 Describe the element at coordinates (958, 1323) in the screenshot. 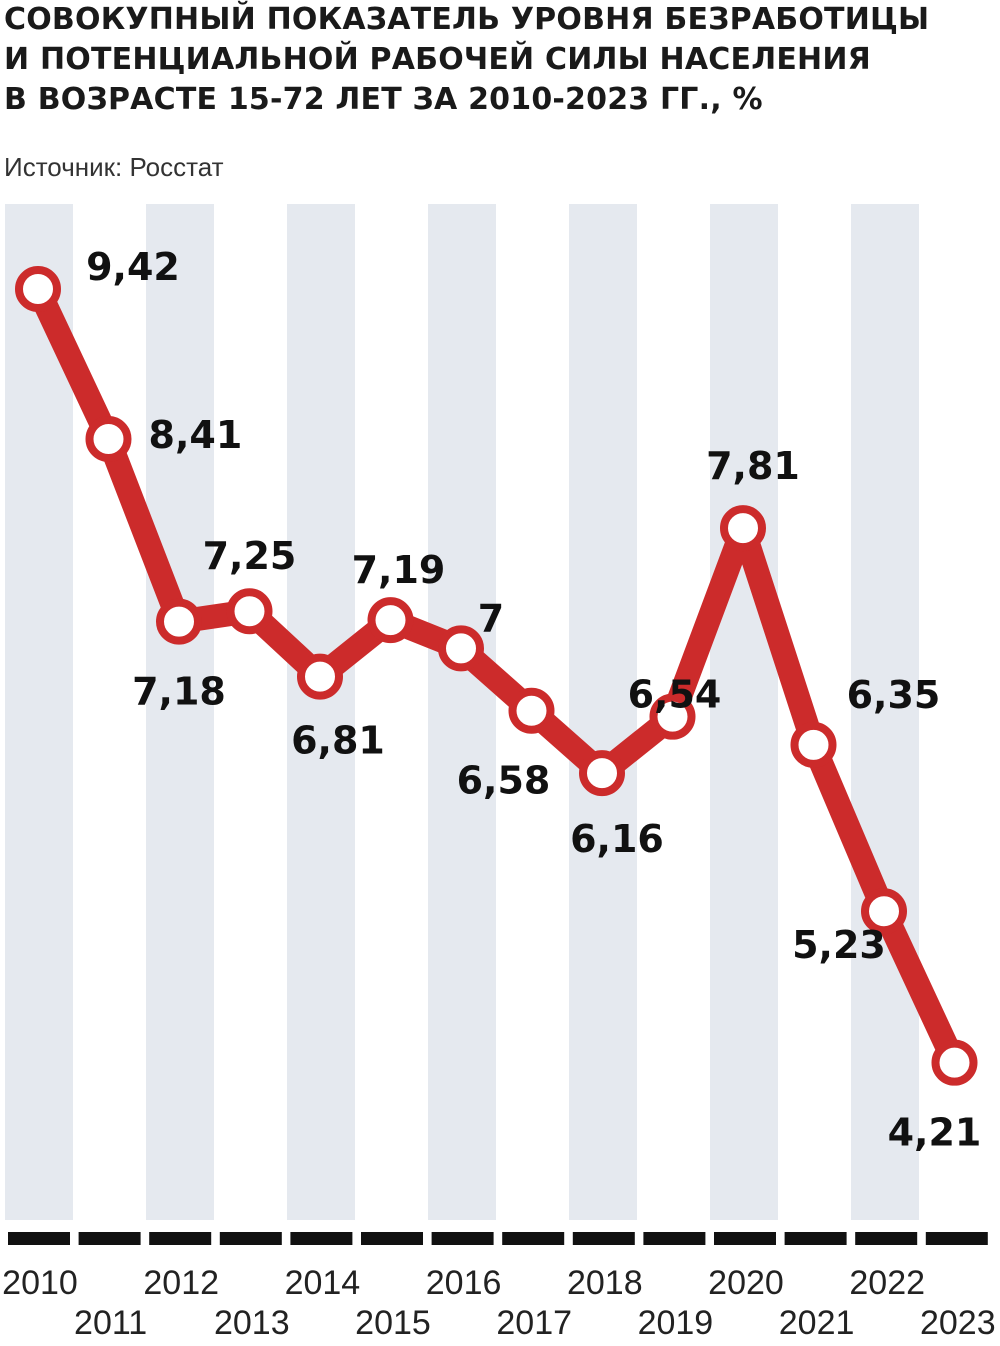

I see `x-tick-label: 2023` at that location.